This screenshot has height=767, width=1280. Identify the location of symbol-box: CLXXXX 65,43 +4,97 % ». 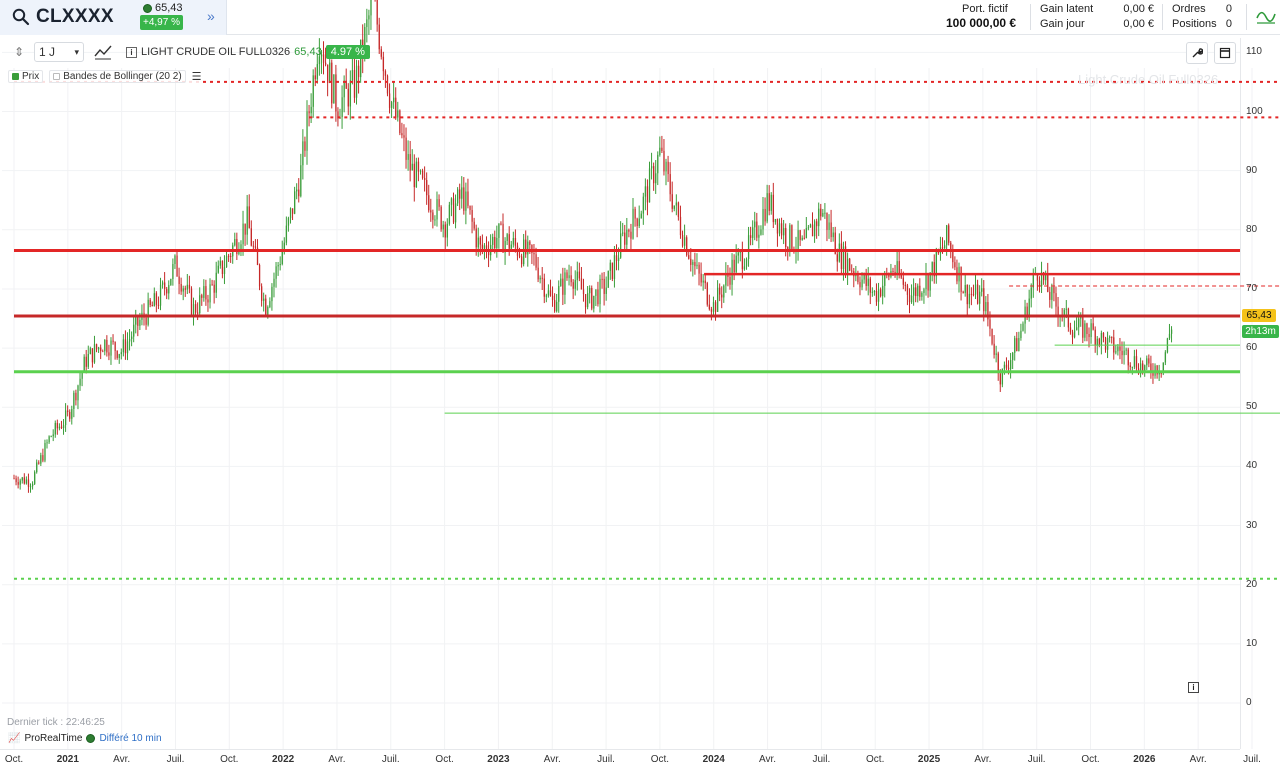
(113, 17).